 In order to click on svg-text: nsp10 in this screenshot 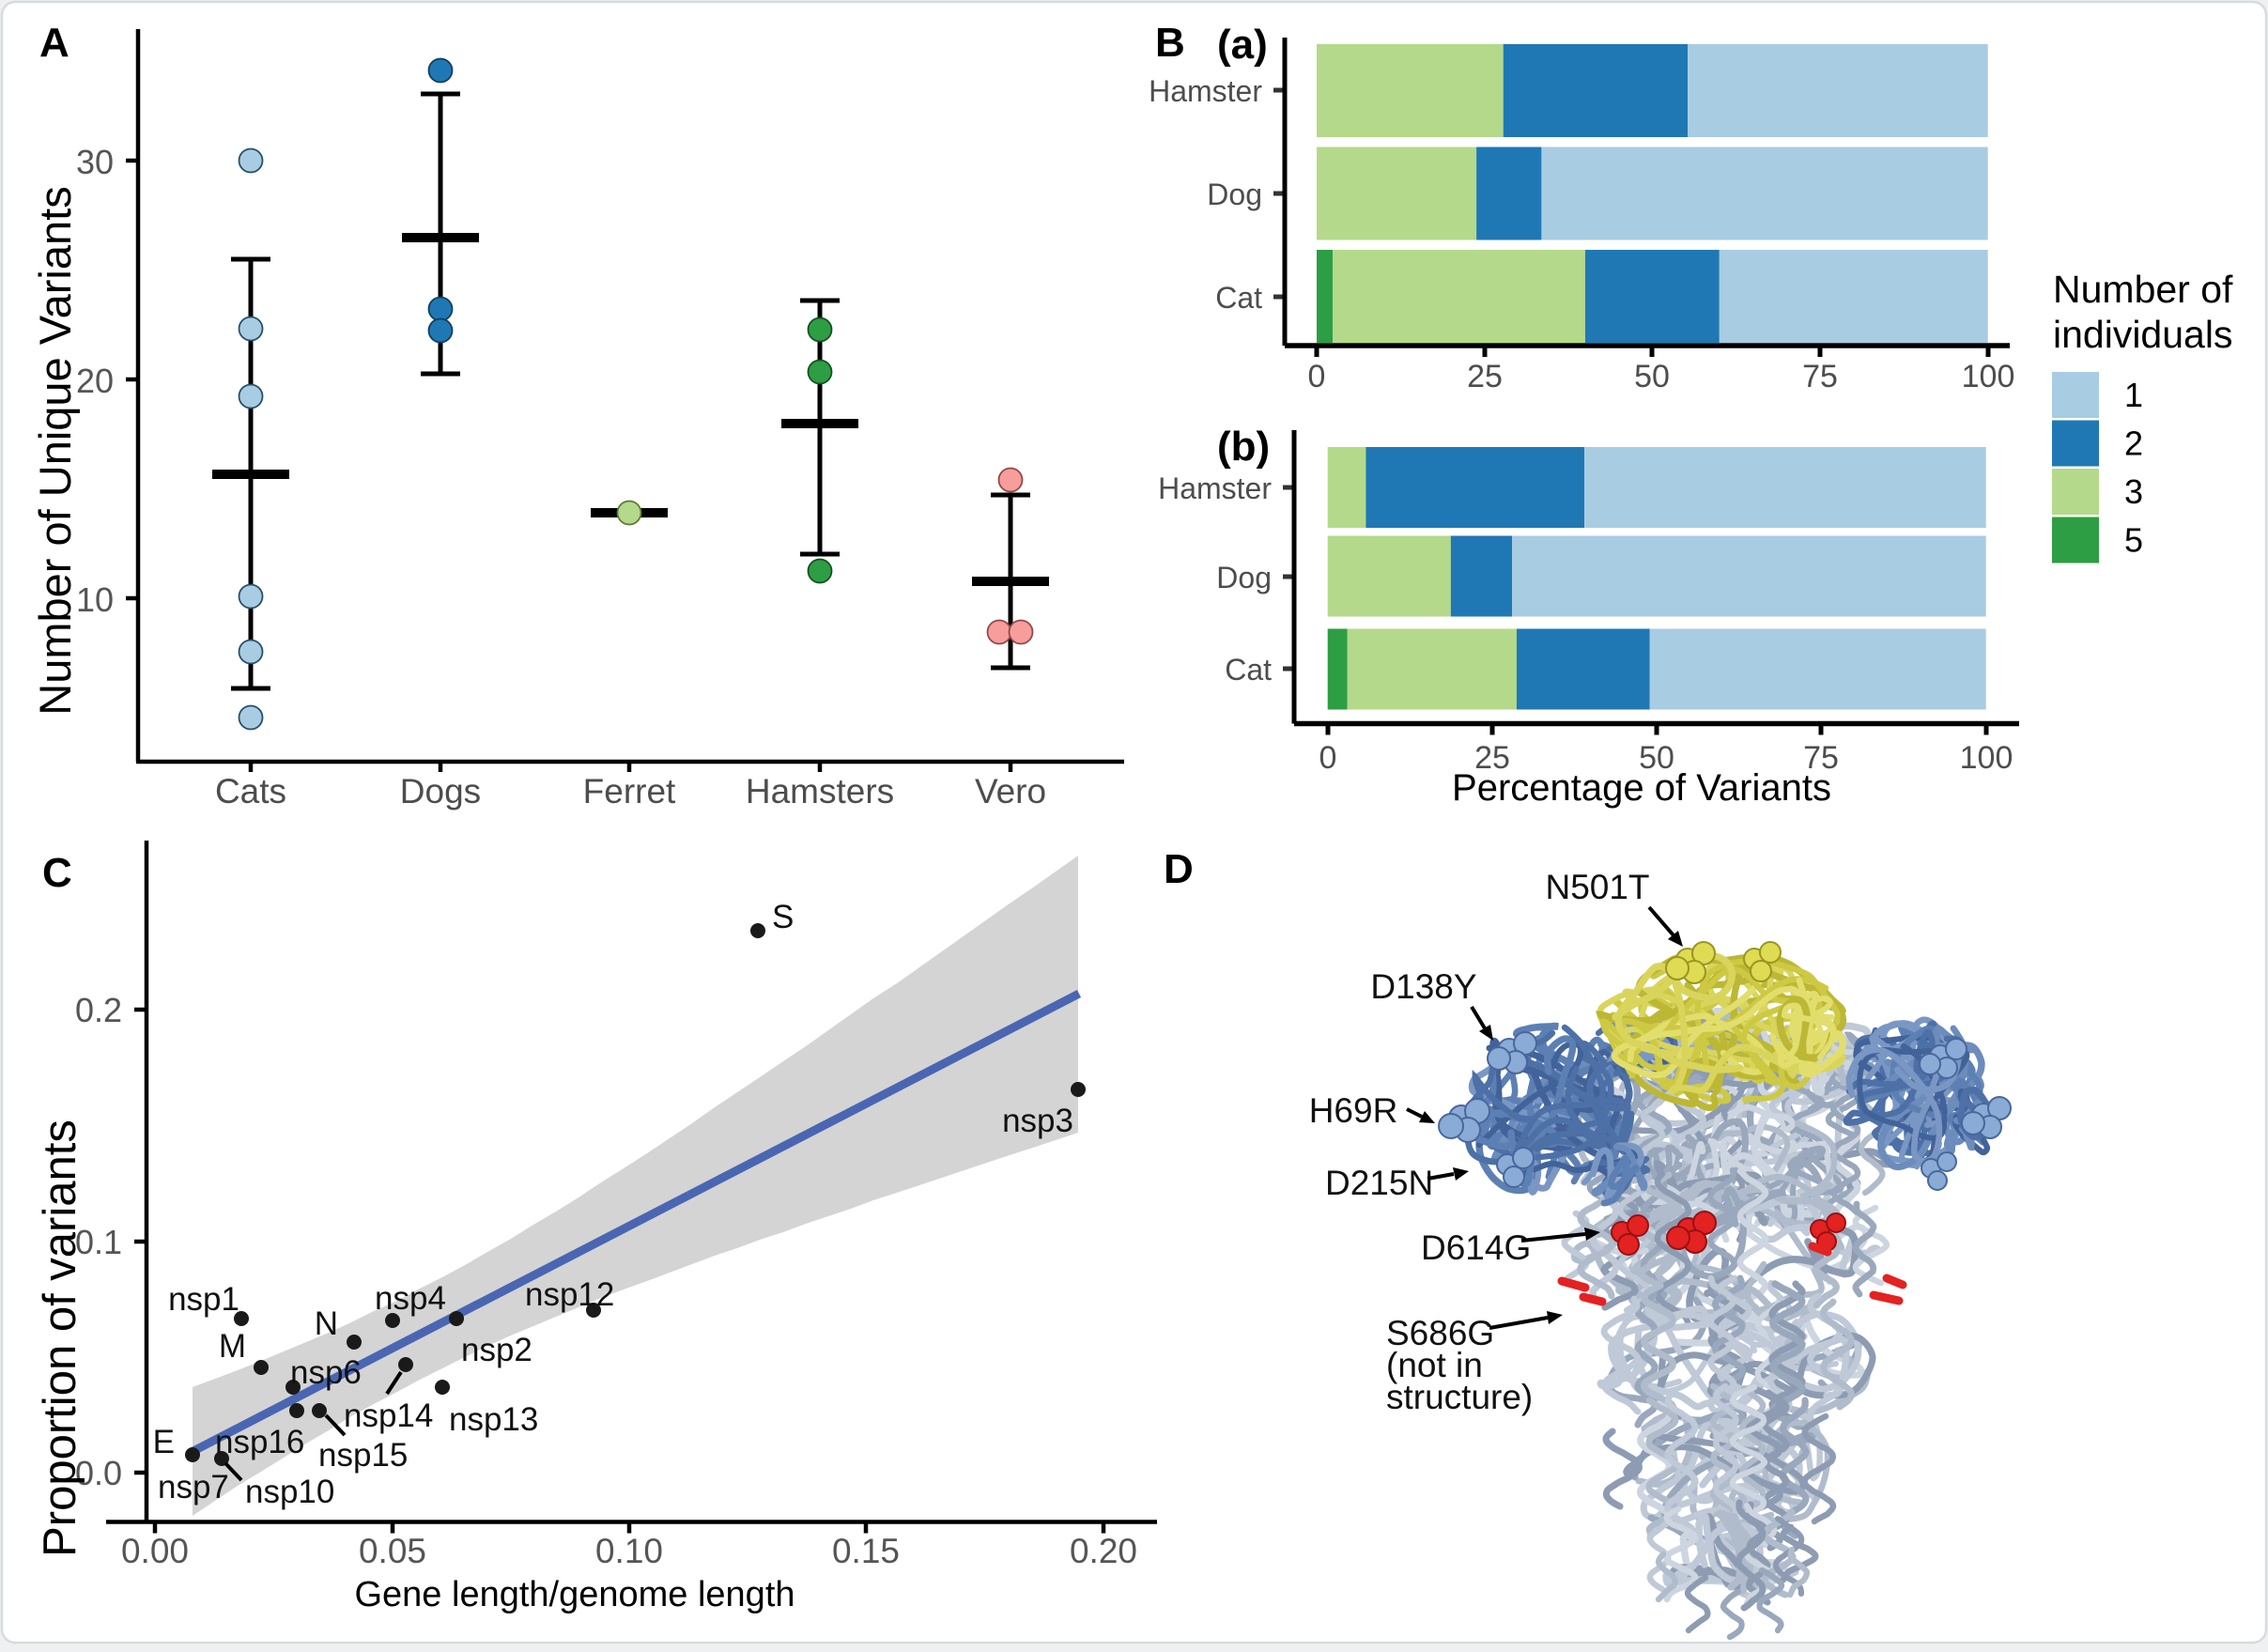, I will do `click(290, 1492)`.